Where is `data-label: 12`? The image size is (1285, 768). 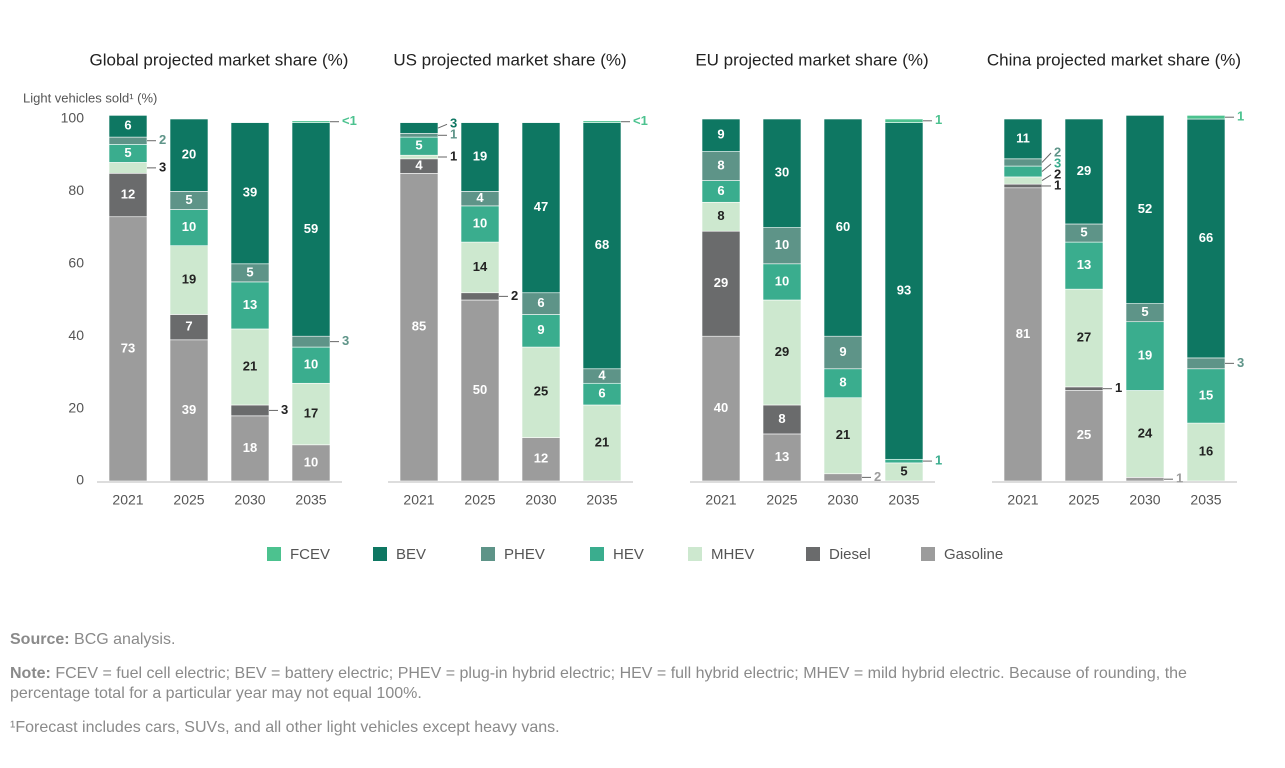 data-label: 12 is located at coordinates (541, 458).